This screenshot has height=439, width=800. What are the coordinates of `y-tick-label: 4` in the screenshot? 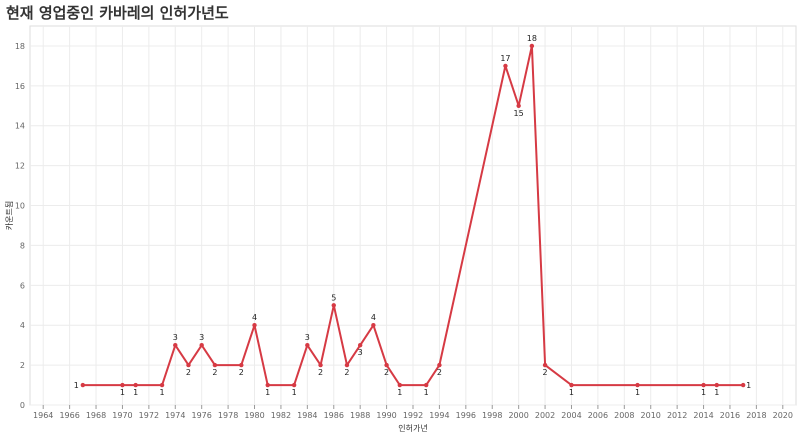 It's located at (22, 325).